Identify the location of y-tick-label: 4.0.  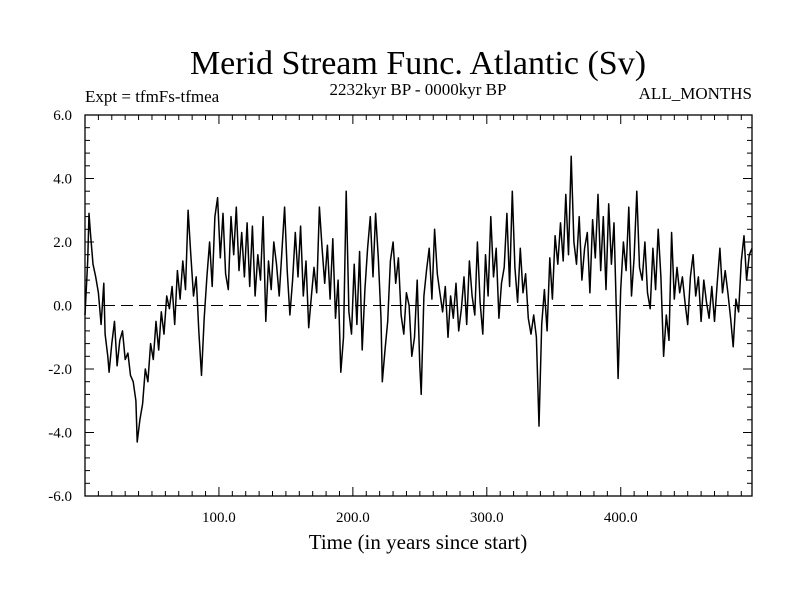
(62, 180).